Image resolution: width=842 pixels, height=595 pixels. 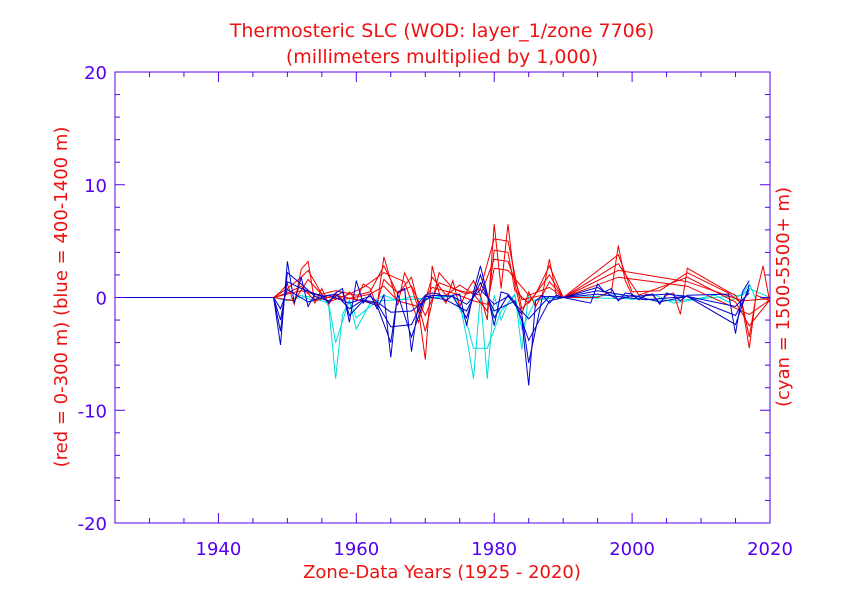 I want to click on x-tick-label: 2000, so click(x=632, y=549).